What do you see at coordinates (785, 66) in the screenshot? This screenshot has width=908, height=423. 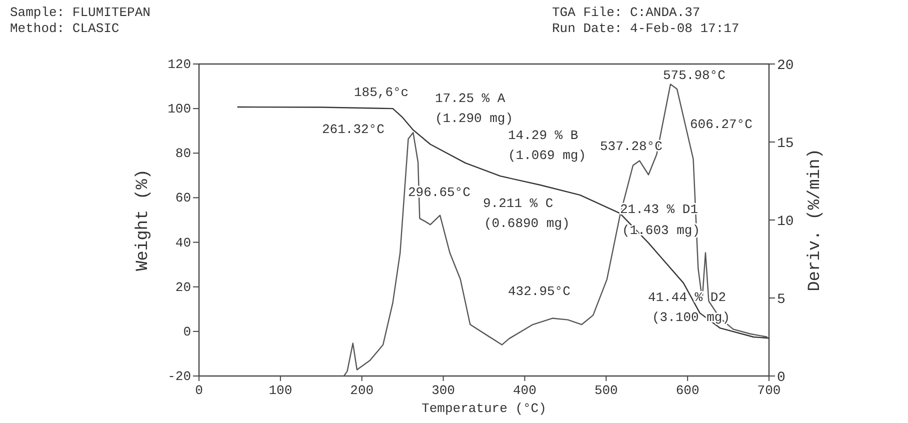 I see `y2-tick-label: 20` at bounding box center [785, 66].